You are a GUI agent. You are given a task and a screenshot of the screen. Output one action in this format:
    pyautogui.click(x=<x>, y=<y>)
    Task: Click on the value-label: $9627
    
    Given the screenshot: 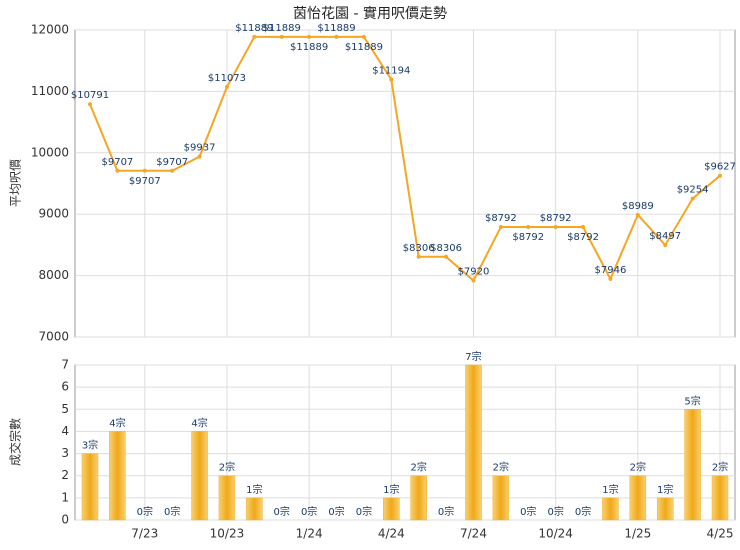 What is the action you would take?
    pyautogui.click(x=720, y=167)
    